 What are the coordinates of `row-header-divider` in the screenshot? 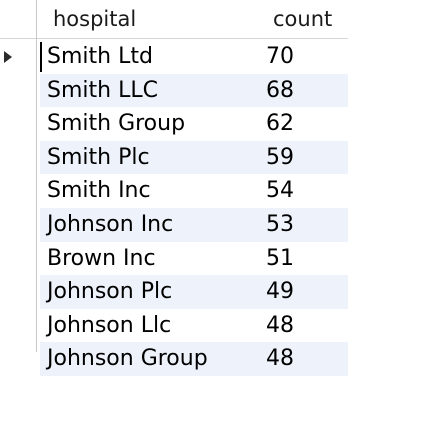 It's located at (36, 176).